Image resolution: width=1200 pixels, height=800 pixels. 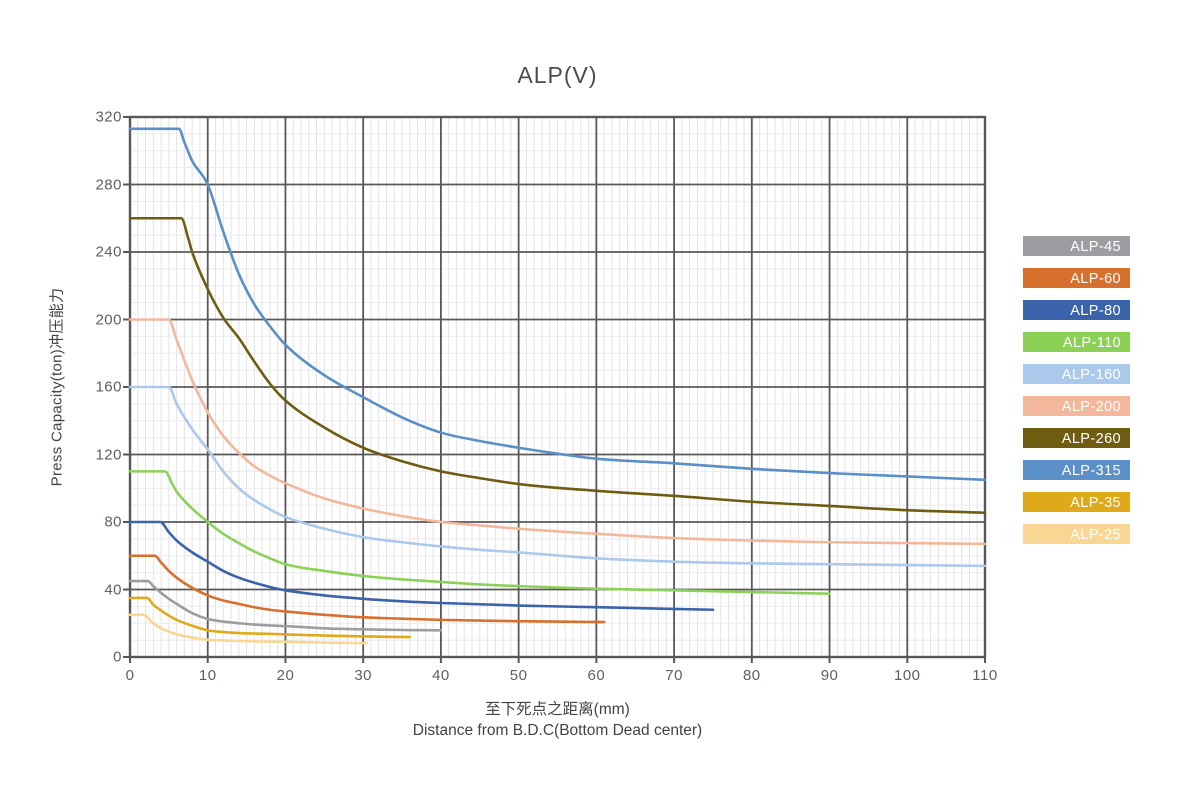 I want to click on y-tick-label: 40, so click(x=113, y=589).